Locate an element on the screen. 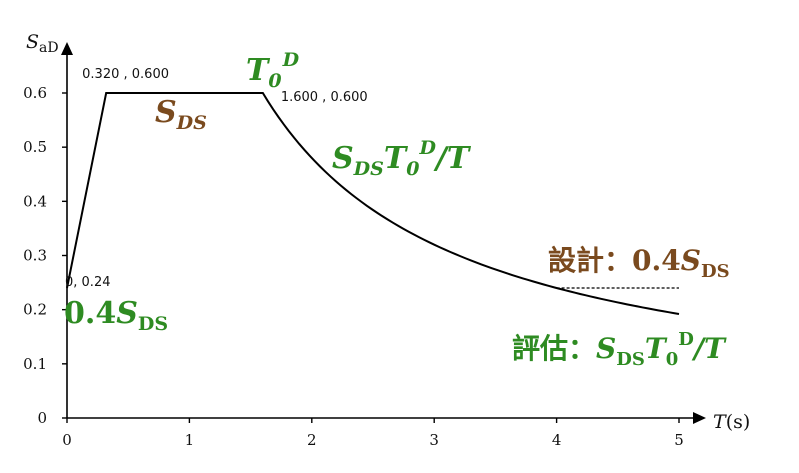  annotation-design: 設計：0.4SDS is located at coordinates (639, 263).